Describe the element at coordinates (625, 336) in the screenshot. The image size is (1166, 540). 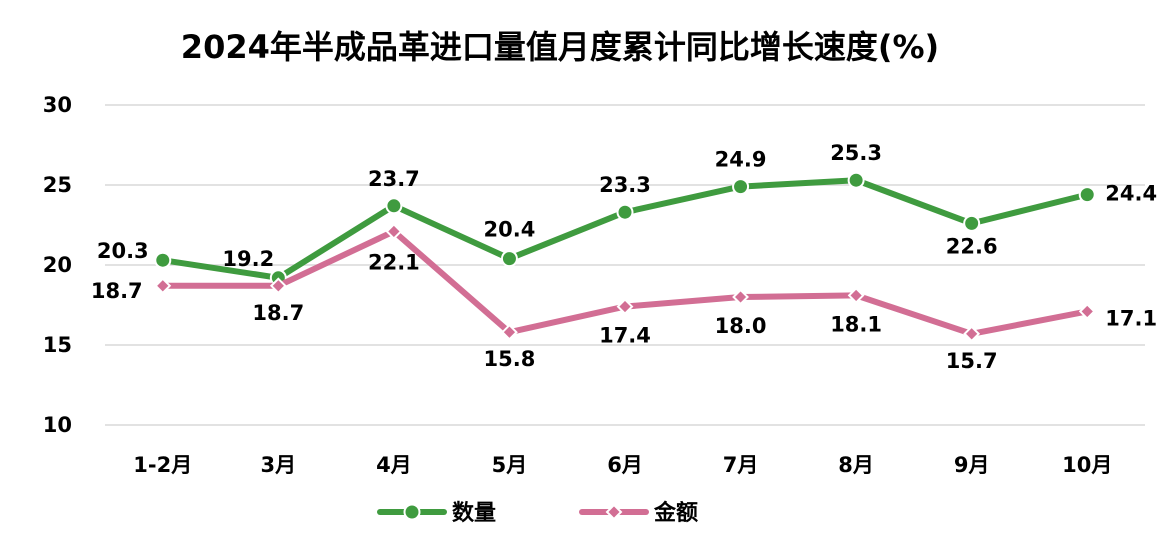
I see `data-label: 17.4` at that location.